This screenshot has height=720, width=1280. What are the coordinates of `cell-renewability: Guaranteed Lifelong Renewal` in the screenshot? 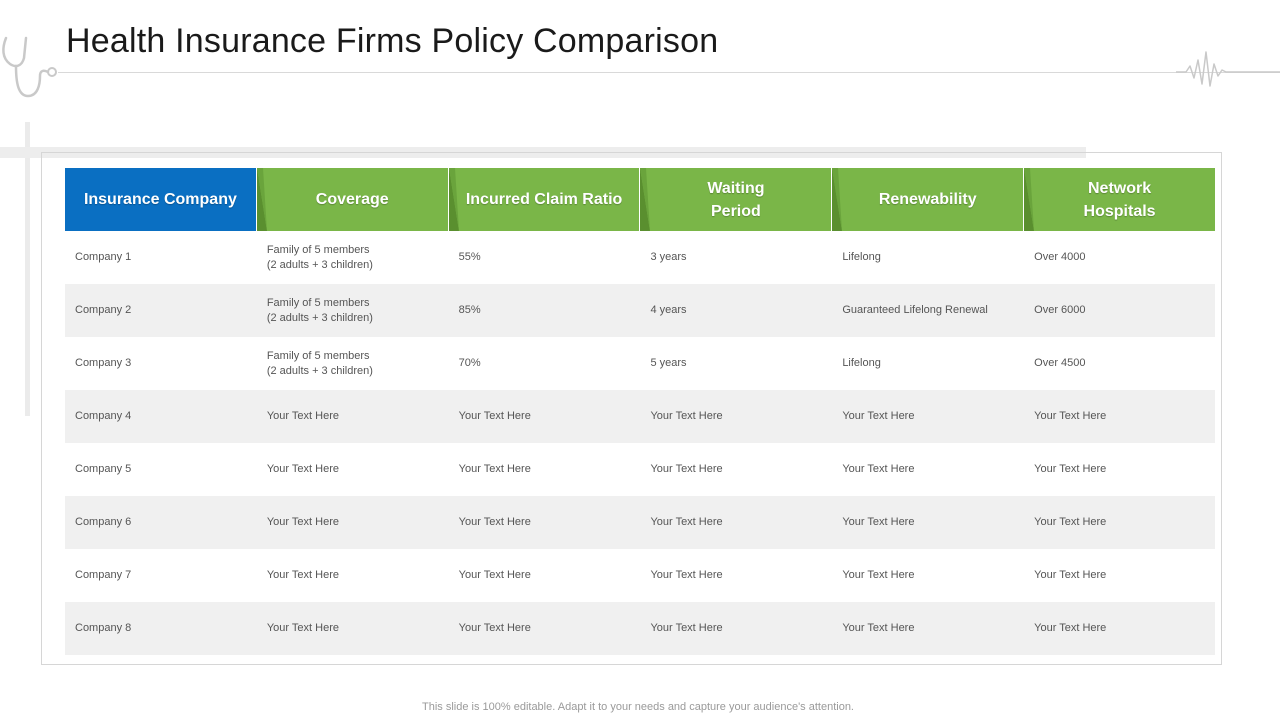 It's located at (915, 310).